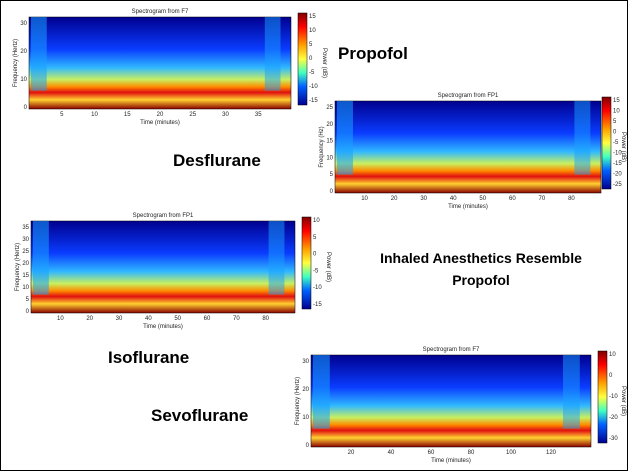  I want to click on x-tick-label: 100, so click(511, 453).